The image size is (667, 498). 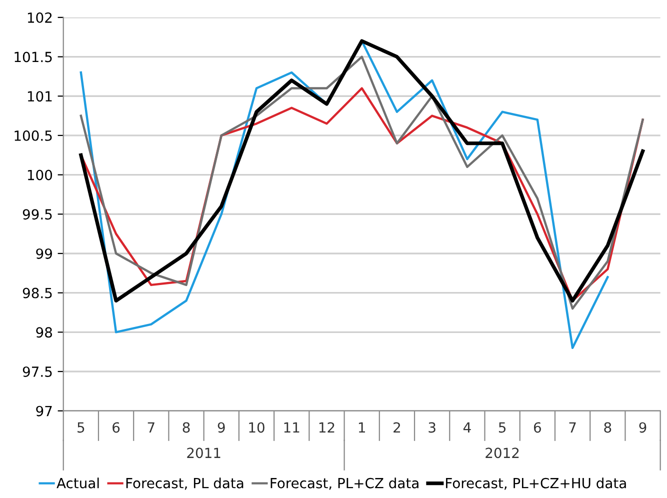 What do you see at coordinates (44, 411) in the screenshot?
I see `y-tick-label: 97` at bounding box center [44, 411].